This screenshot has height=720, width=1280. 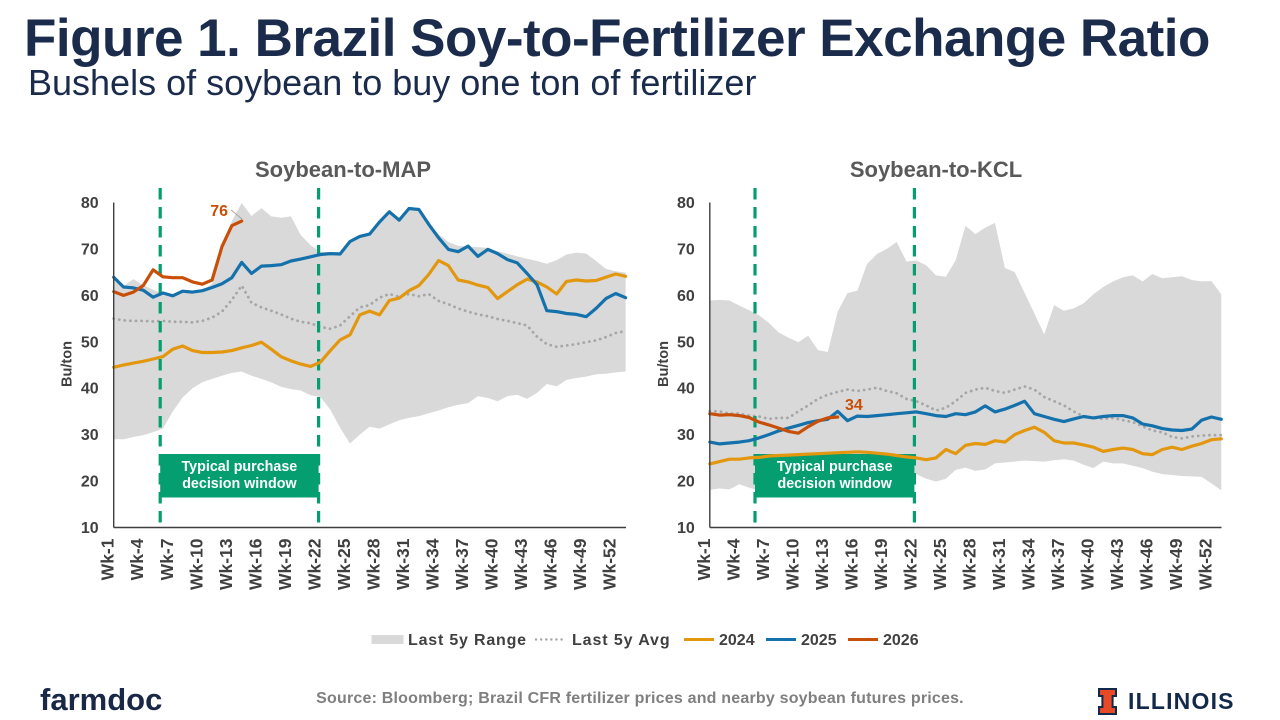 What do you see at coordinates (219, 211) in the screenshot?
I see `svg-text: 76` at bounding box center [219, 211].